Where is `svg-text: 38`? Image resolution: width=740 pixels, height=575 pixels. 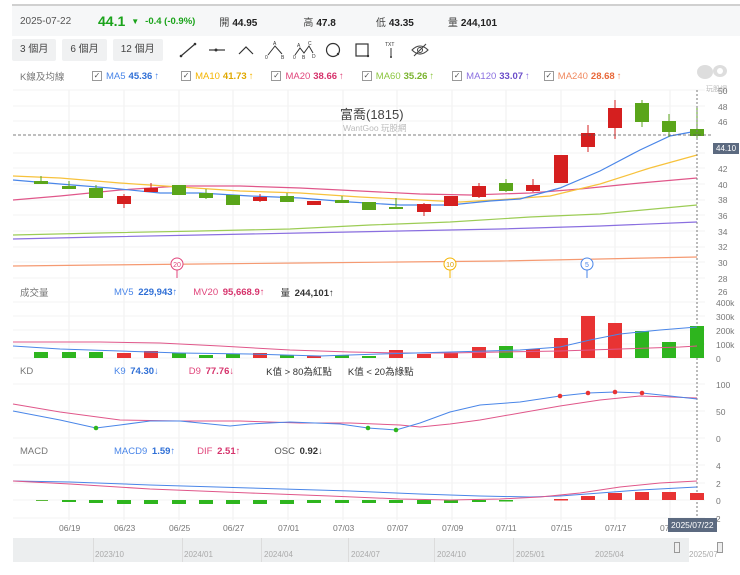
svg-text: 38 is located at coordinates (723, 200).